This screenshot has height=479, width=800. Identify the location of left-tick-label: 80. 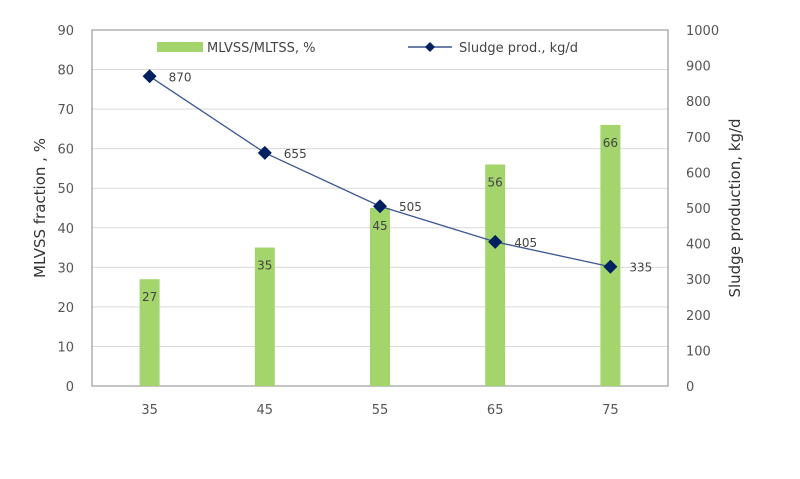
(65, 71).